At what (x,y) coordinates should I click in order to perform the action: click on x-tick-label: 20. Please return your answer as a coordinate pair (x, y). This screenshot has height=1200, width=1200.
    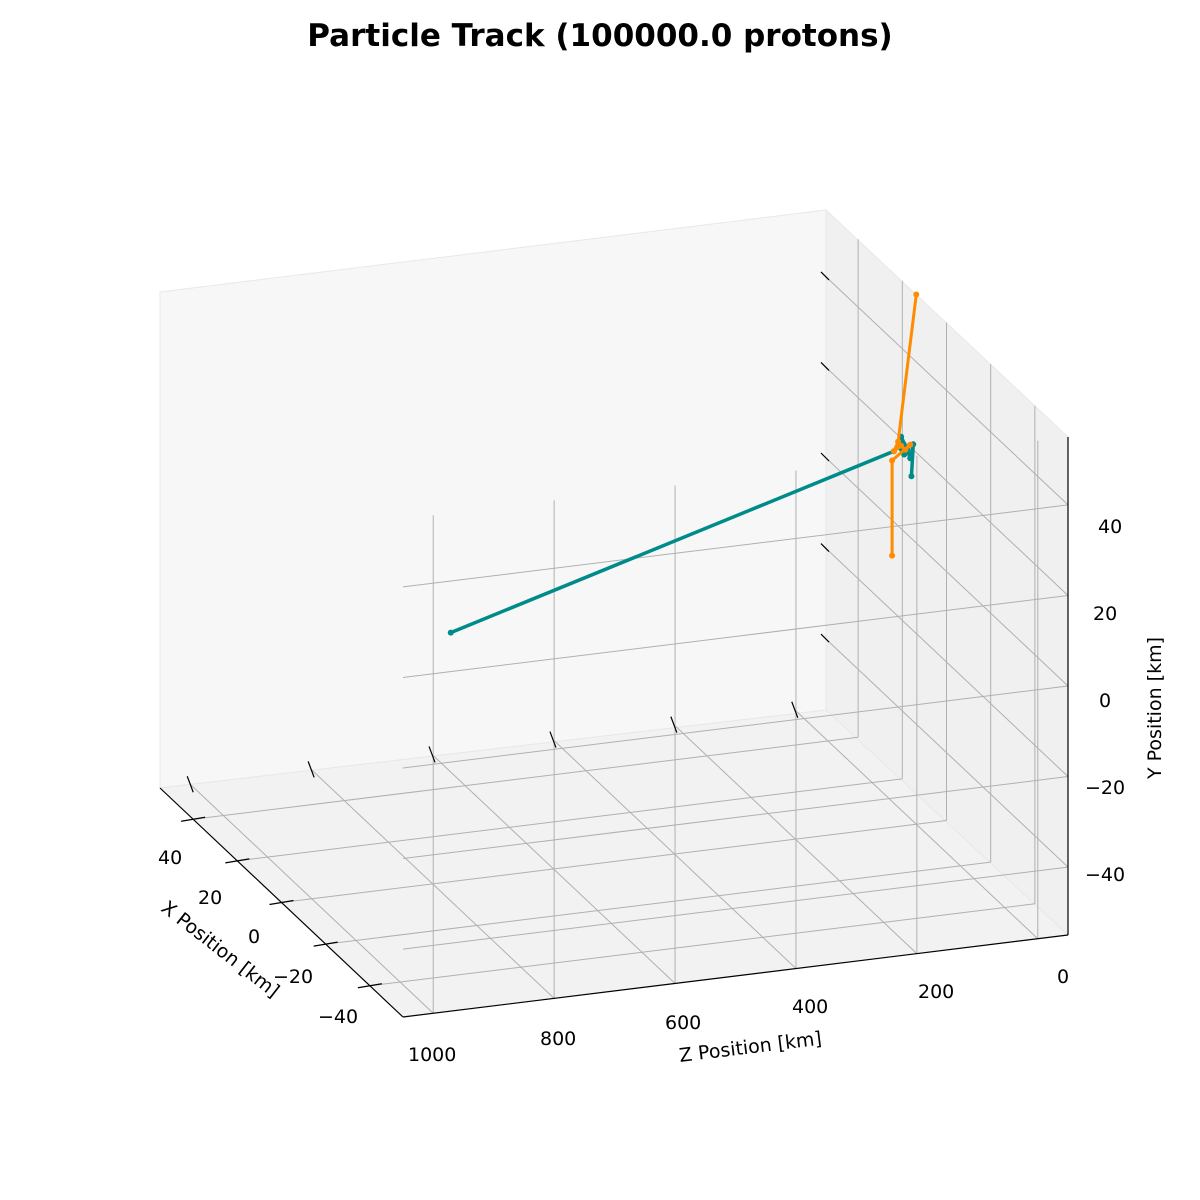
    Looking at the image, I should click on (210, 898).